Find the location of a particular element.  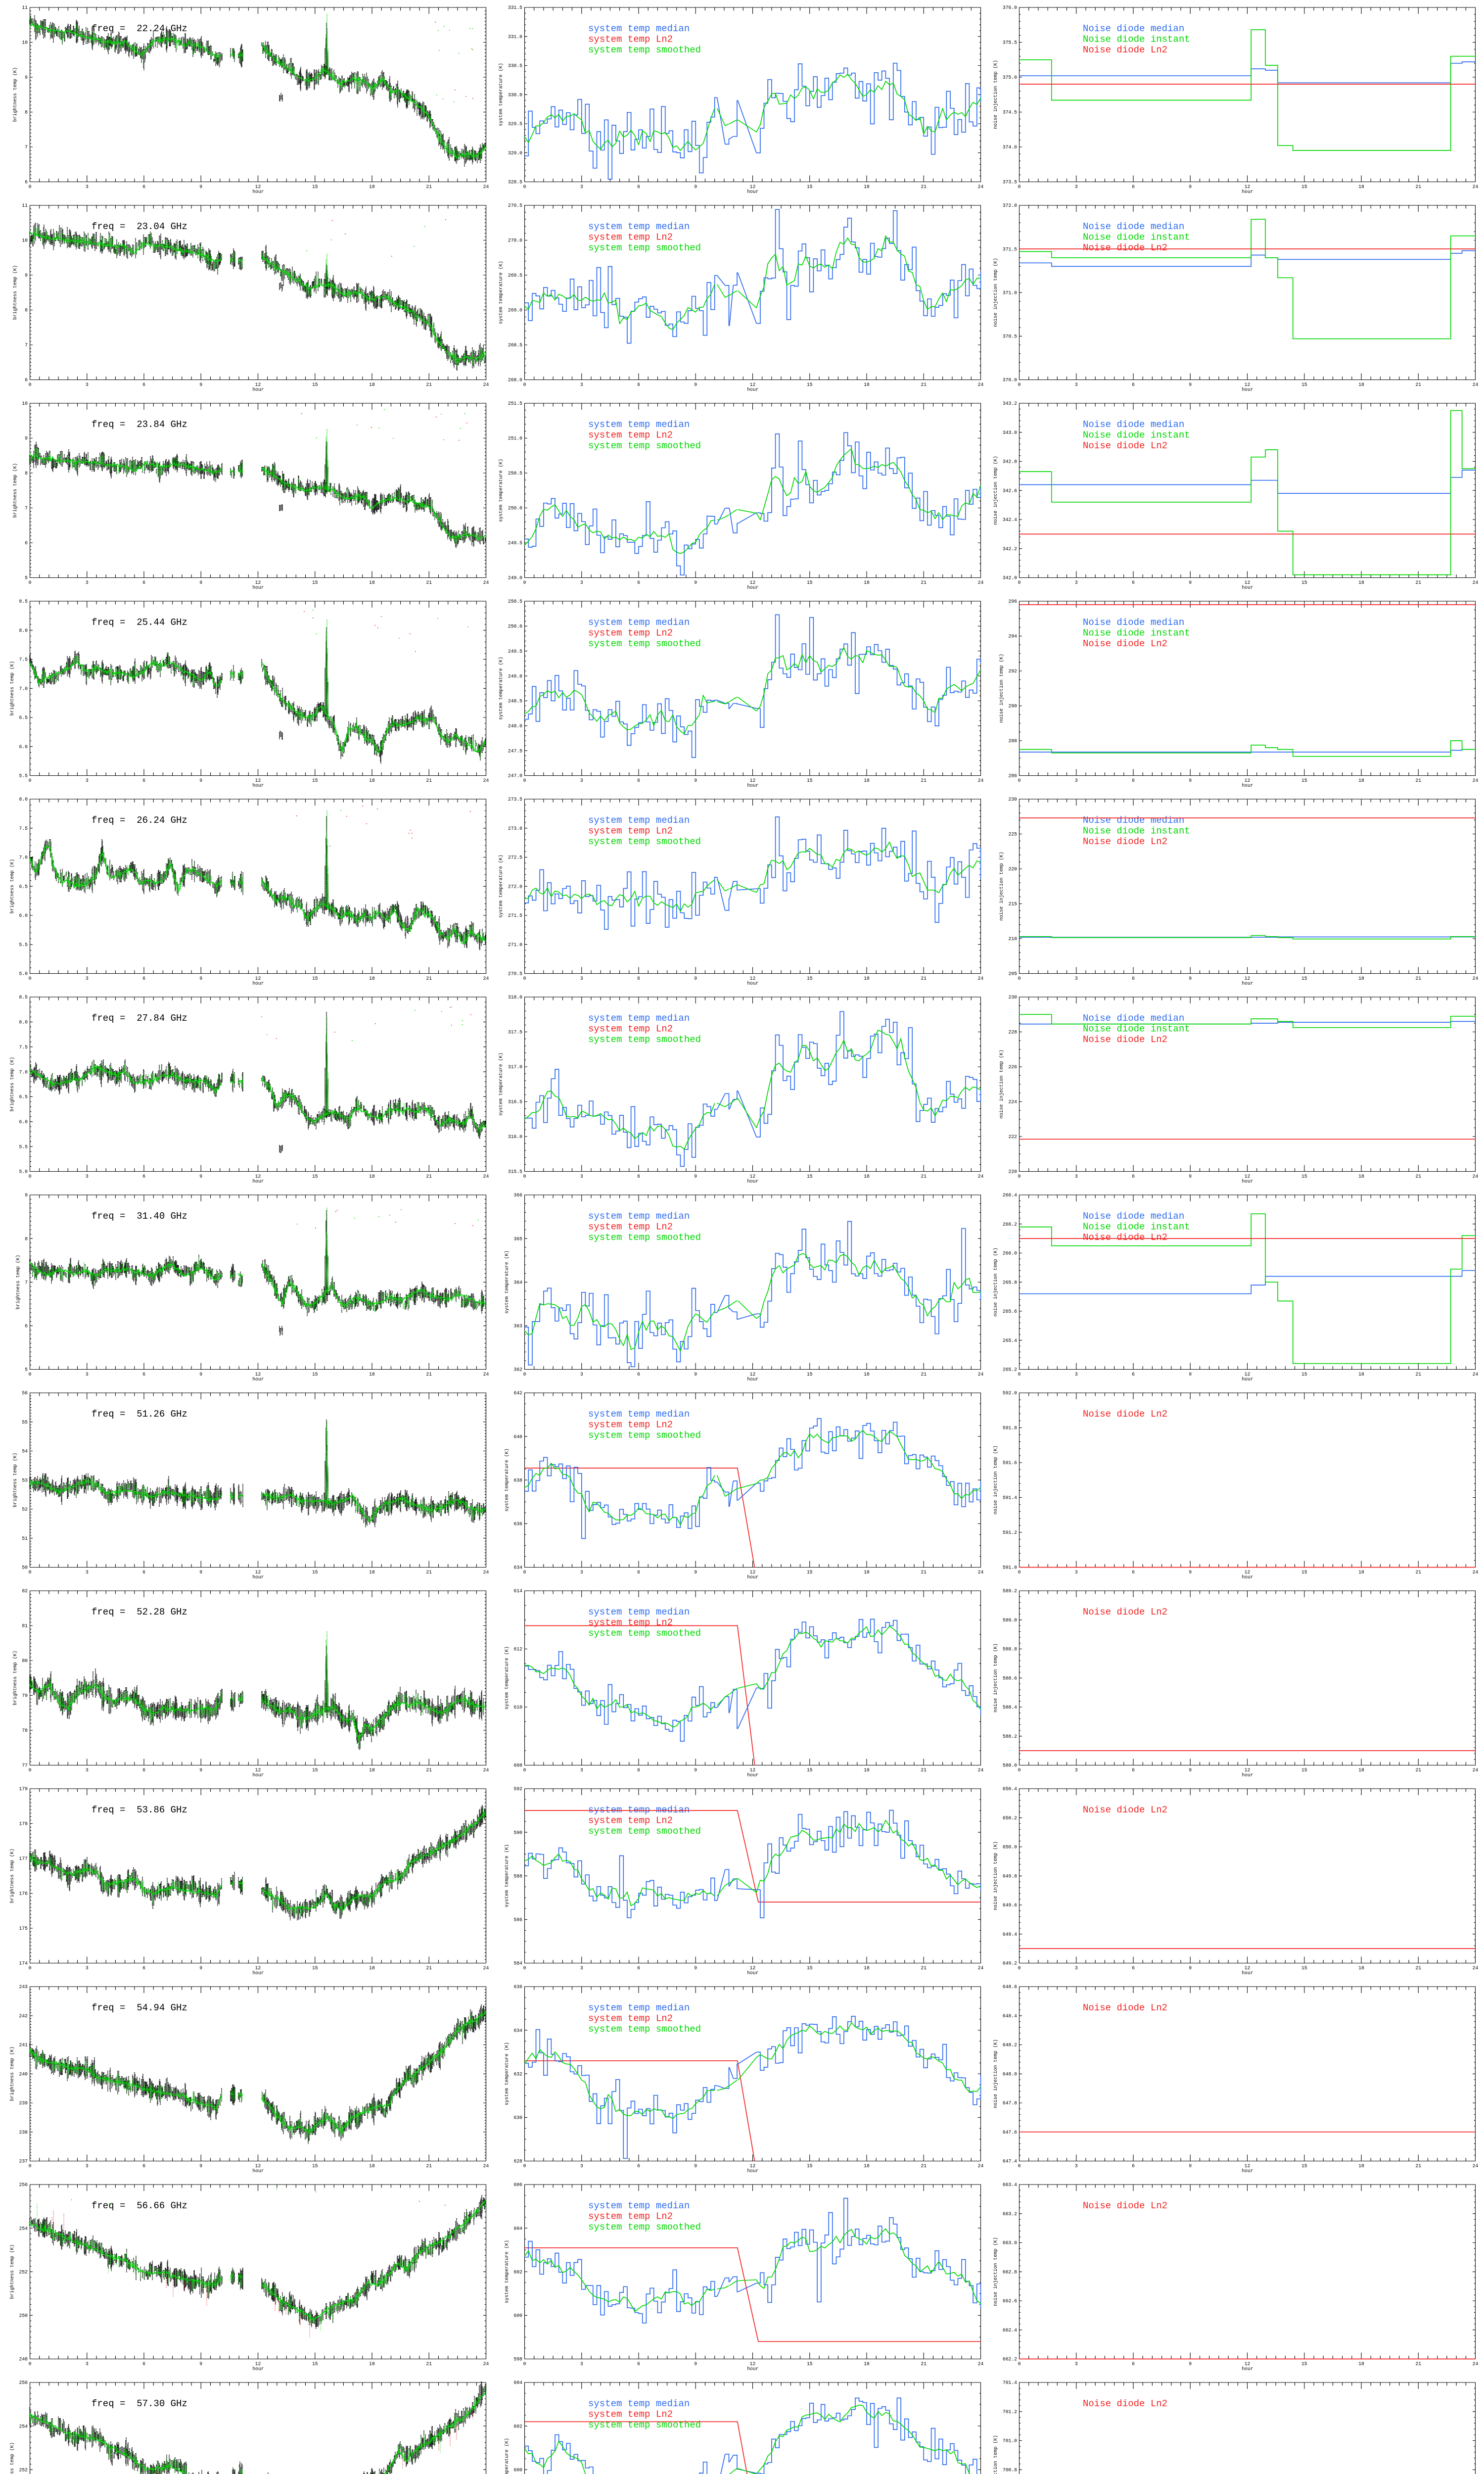

svg-text: 7 is located at coordinates (26, 508).